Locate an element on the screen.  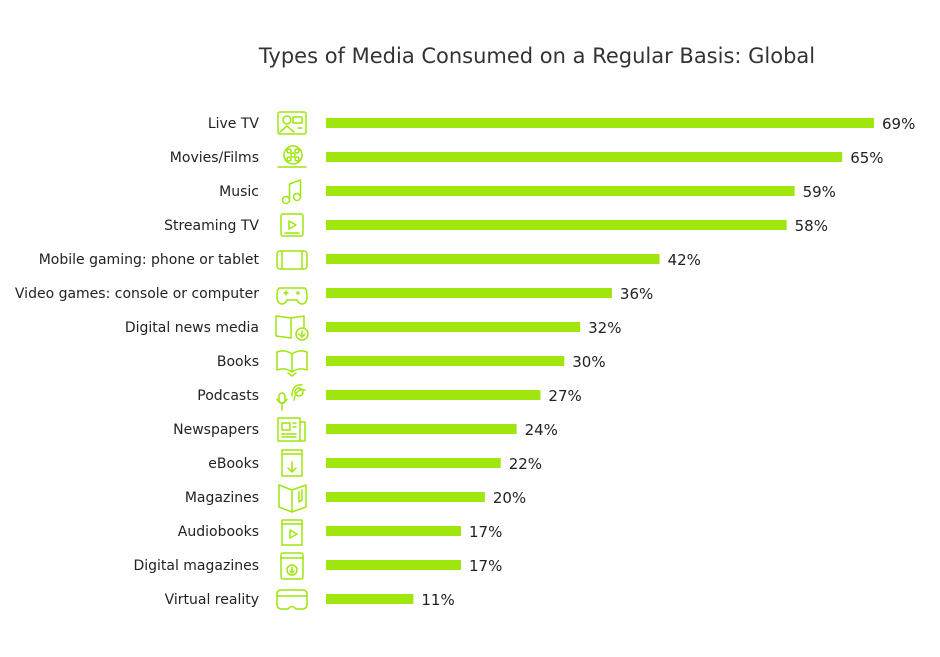
bar-ebooks is located at coordinates (413, 463).